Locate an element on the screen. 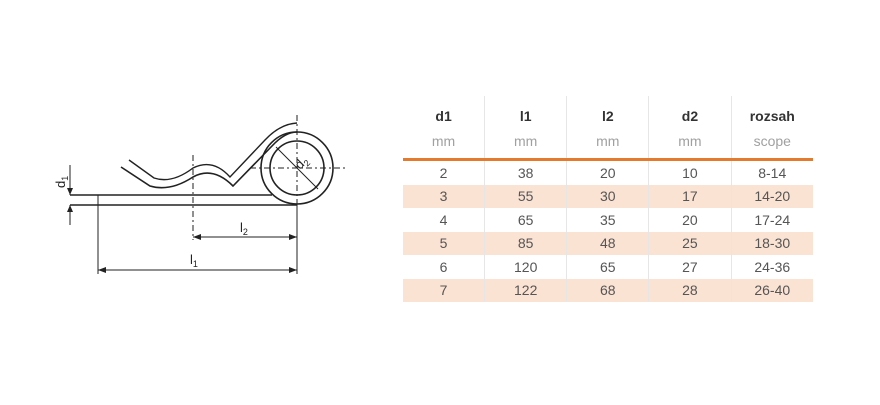 This screenshot has width=880, height=405. table-cell: 120 is located at coordinates (525, 267).